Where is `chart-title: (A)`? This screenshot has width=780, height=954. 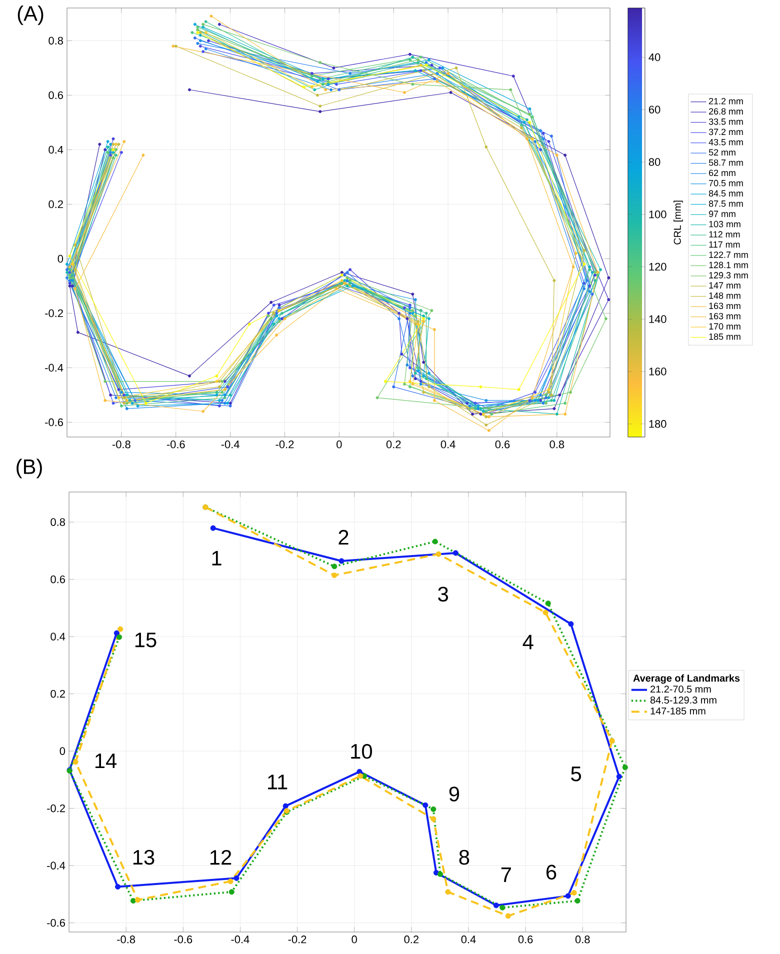 chart-title: (A) is located at coordinates (31, 16).